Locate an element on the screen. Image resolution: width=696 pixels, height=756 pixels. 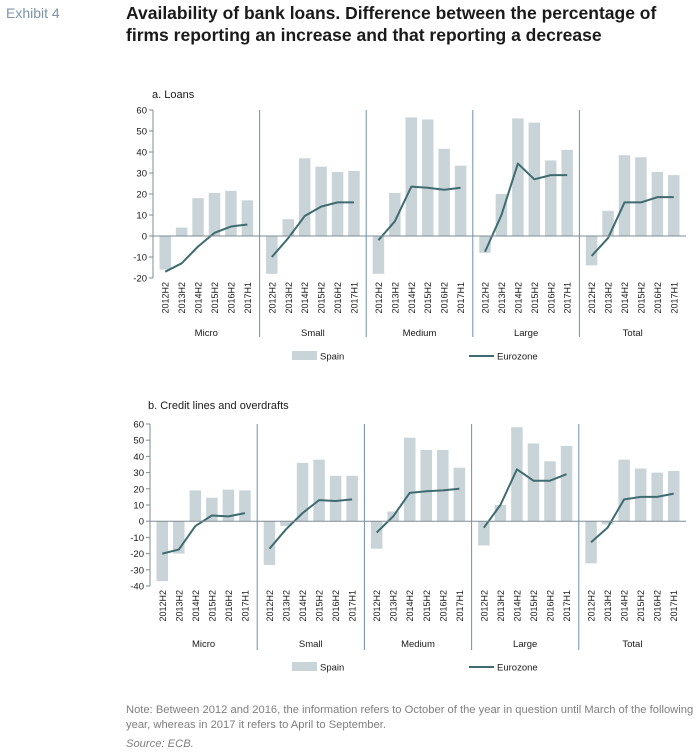
line-eurozone-micro is located at coordinates (206, 248).